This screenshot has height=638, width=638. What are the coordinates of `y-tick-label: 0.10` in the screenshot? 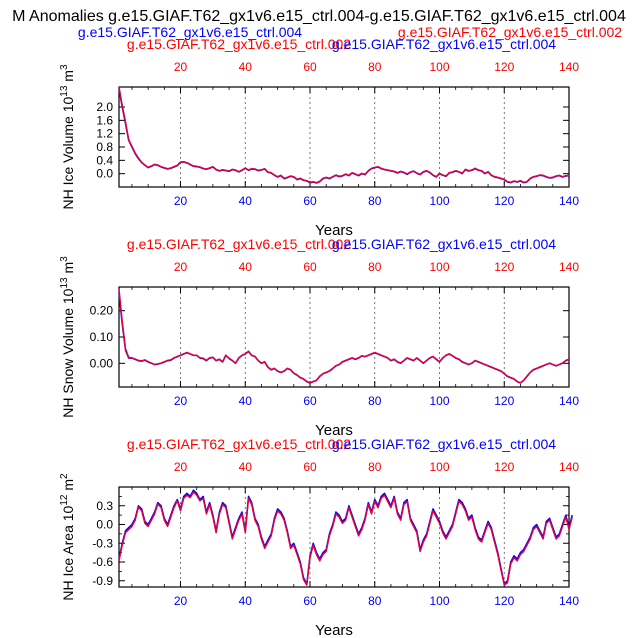 It's located at (102, 337).